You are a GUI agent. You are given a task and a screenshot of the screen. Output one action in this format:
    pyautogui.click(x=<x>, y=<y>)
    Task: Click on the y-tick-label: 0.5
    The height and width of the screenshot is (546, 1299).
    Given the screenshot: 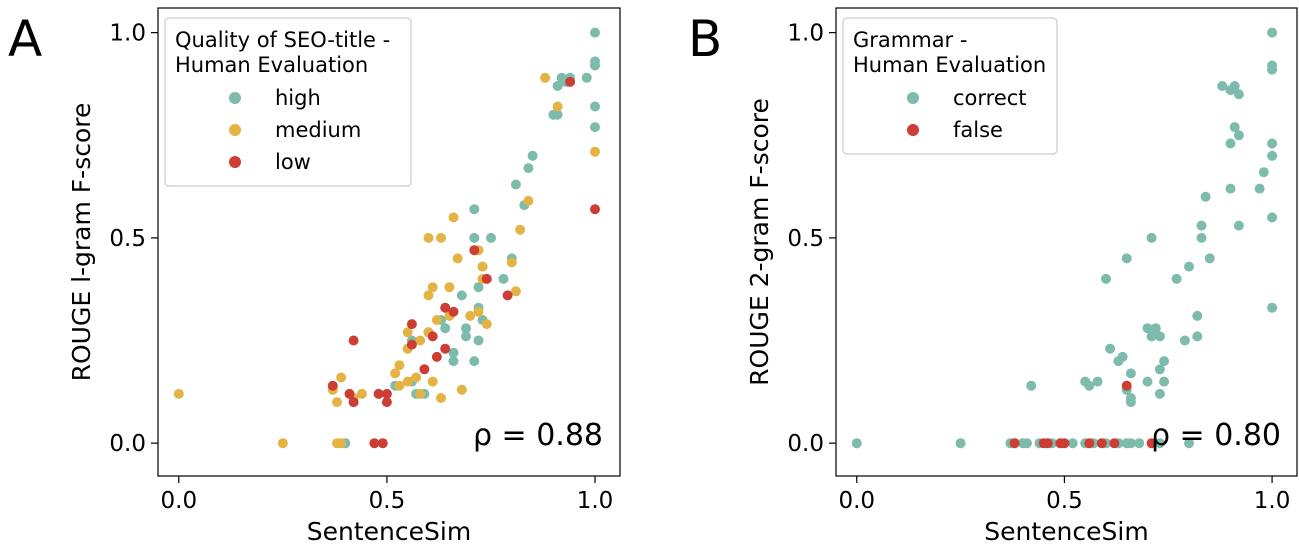 What is the action you would take?
    pyautogui.click(x=127, y=239)
    